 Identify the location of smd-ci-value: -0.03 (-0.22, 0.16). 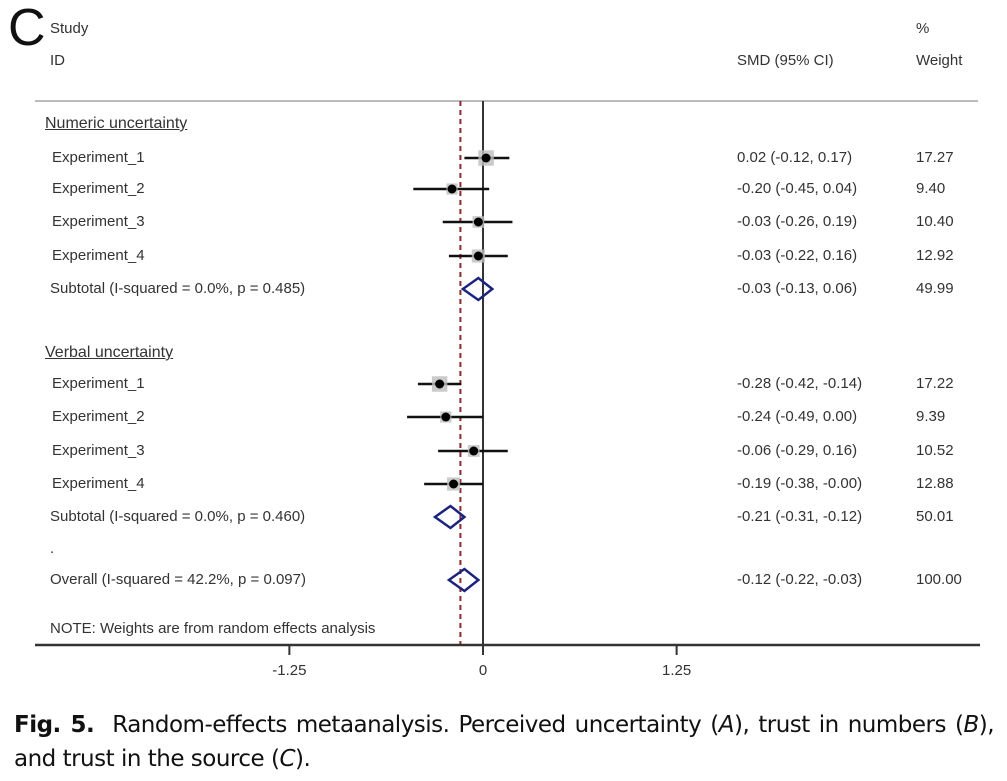
(797, 255).